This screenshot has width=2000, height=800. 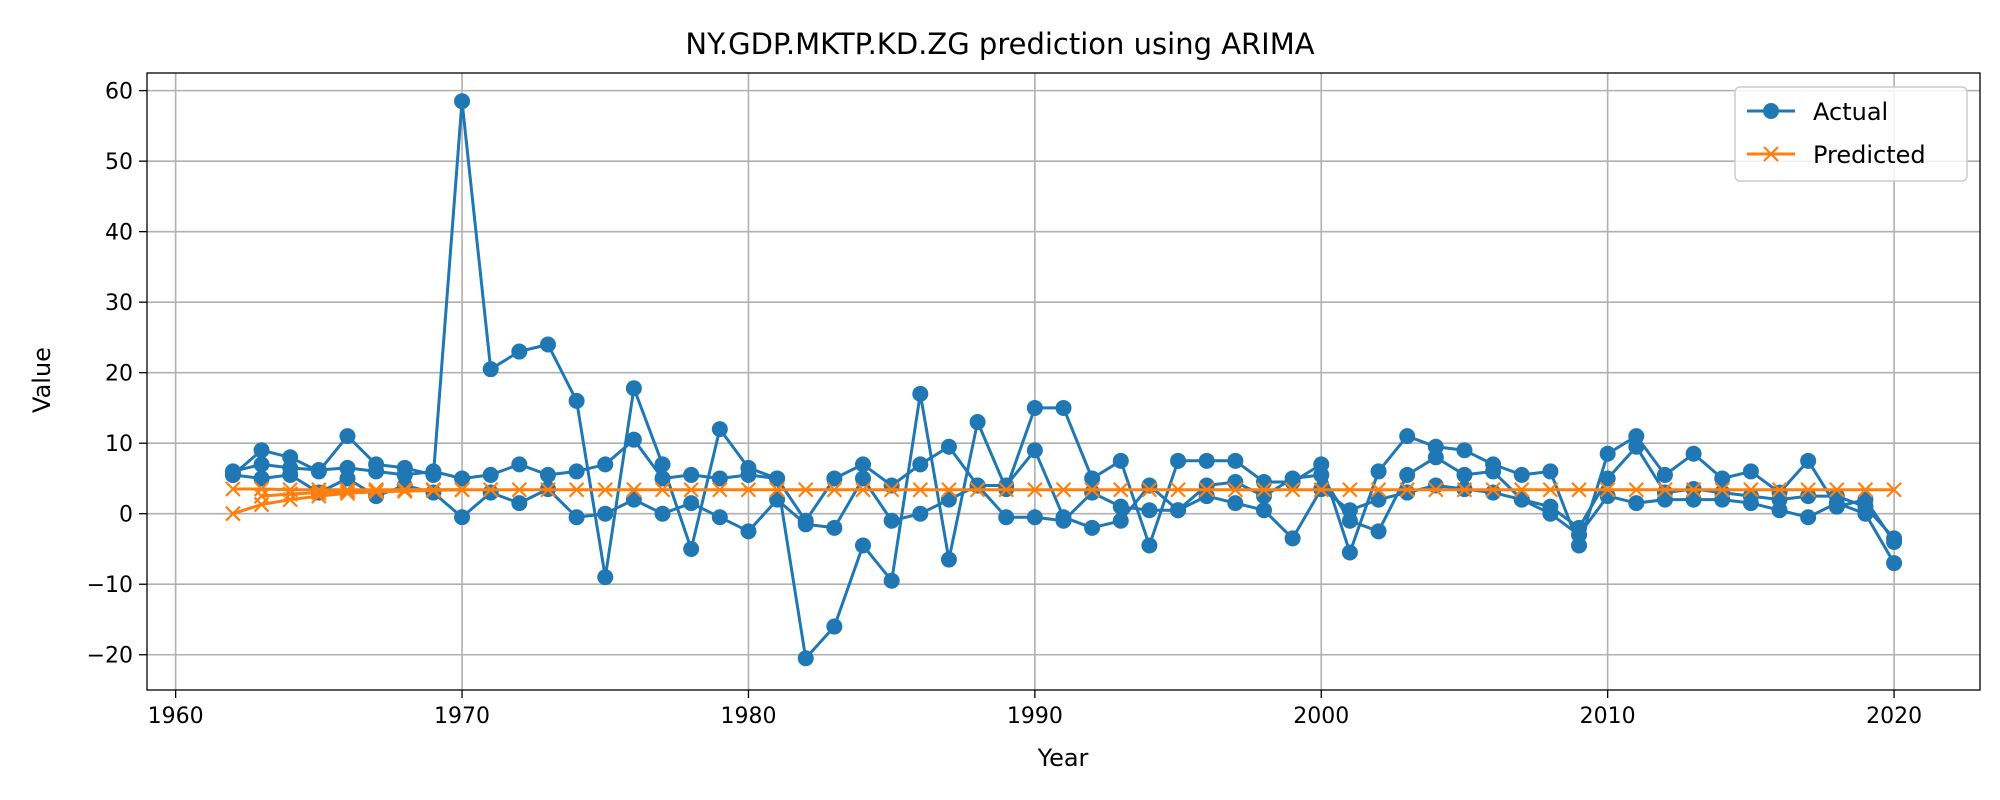 What do you see at coordinates (1850, 112) in the screenshot?
I see `legend-label-actual: Actual` at bounding box center [1850, 112].